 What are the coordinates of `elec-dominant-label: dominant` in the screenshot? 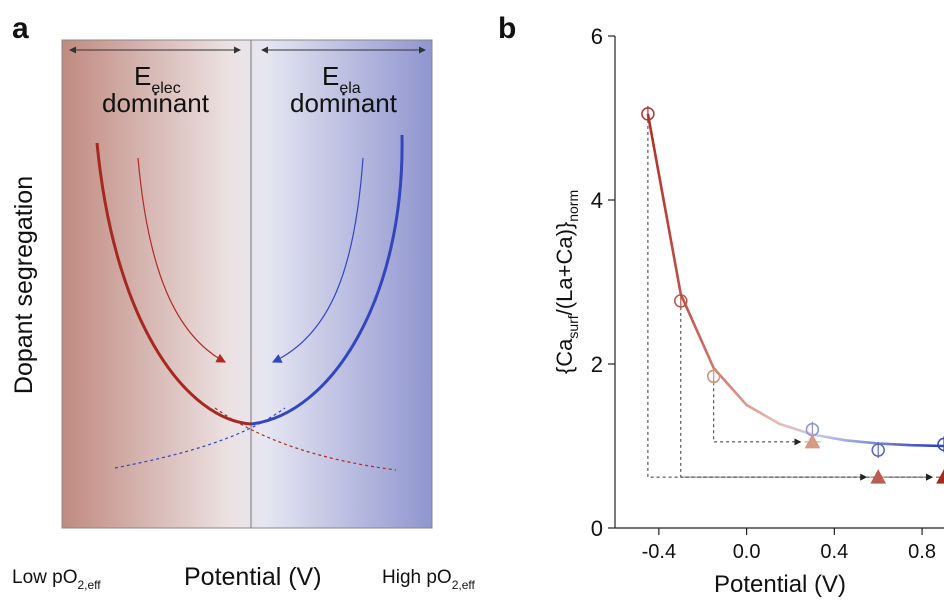 It's located at (156, 103).